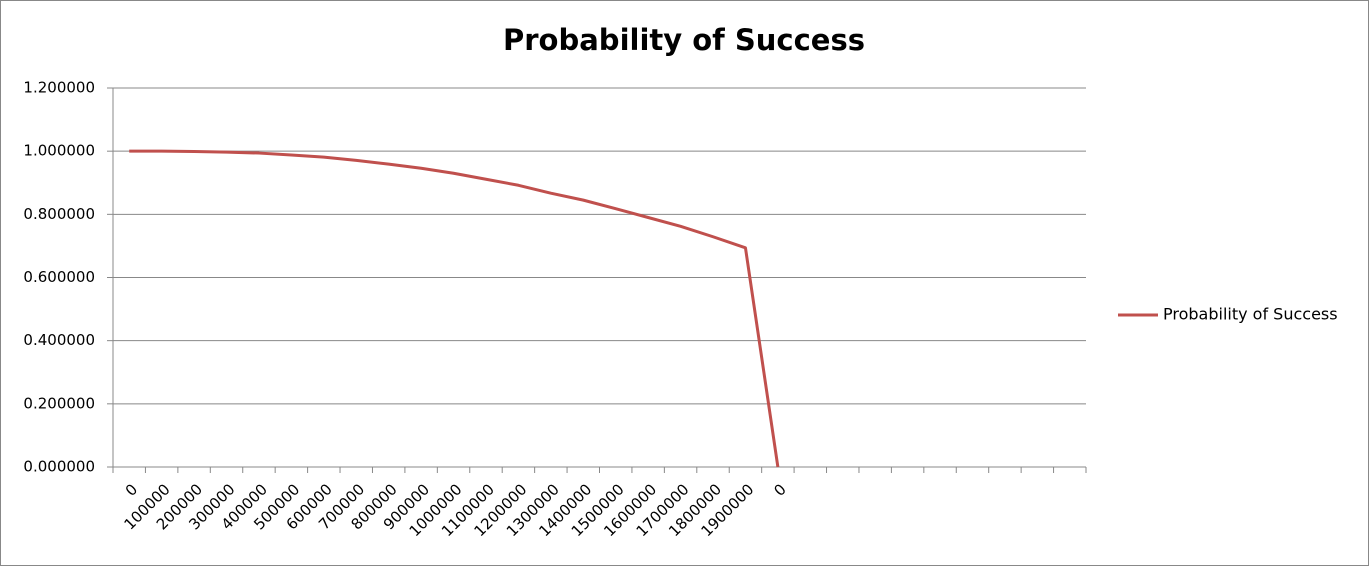 The width and height of the screenshot is (1369, 566). I want to click on y-tick-label: 1.200000, so click(59, 88).